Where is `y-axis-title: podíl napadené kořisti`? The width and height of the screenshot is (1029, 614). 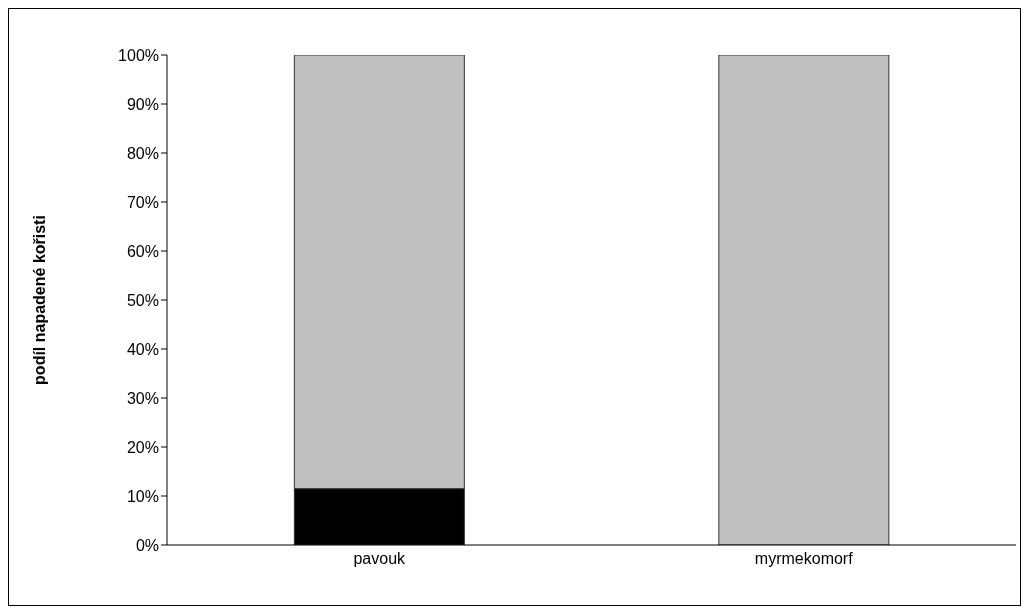
y-axis-title: podíl napadené kořisti is located at coordinates (39, 300).